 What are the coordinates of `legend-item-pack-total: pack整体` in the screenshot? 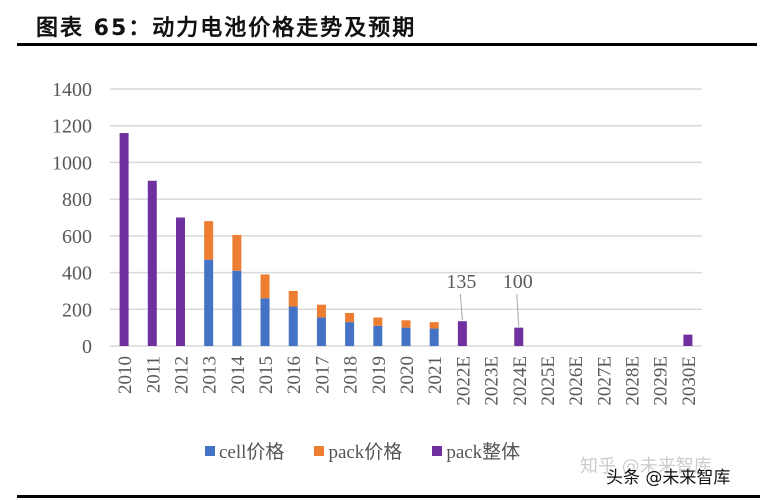 It's located at (476, 450).